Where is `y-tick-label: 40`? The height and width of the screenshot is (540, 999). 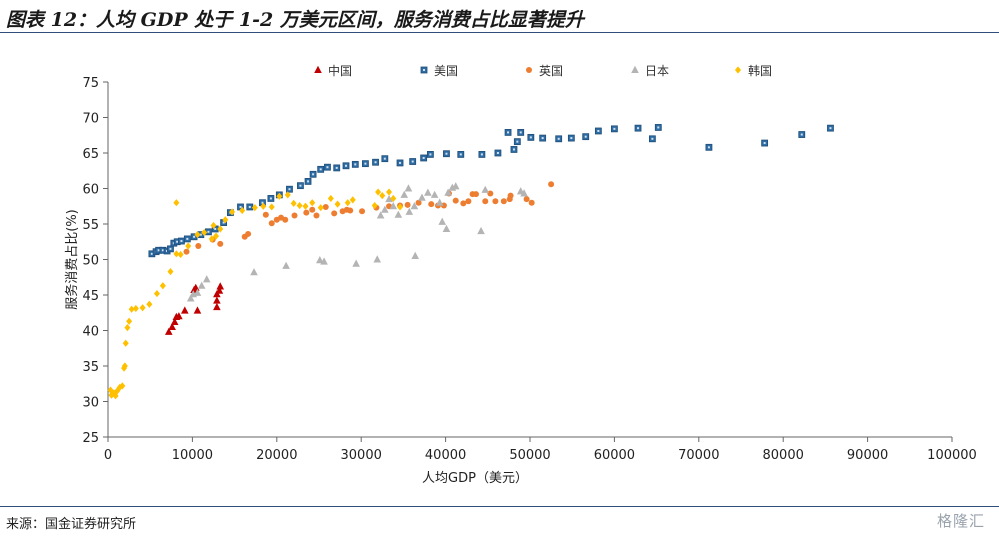 y-tick-label: 40 is located at coordinates (90, 332).